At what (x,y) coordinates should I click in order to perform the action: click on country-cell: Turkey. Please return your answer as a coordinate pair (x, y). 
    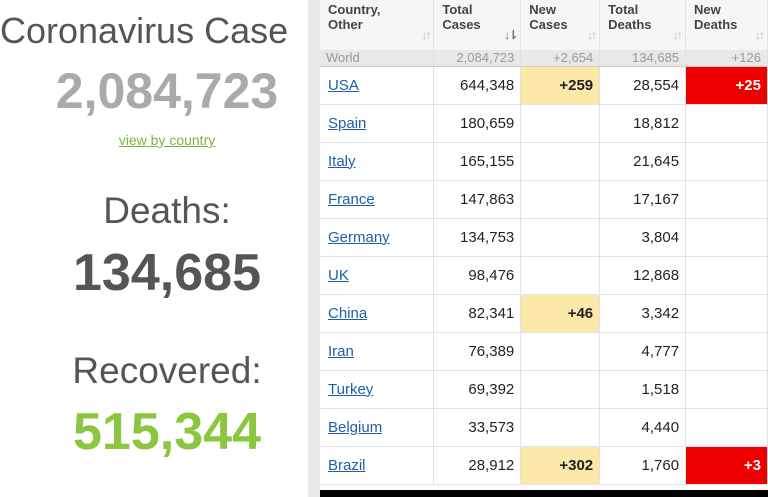
    Looking at the image, I should click on (377, 389).